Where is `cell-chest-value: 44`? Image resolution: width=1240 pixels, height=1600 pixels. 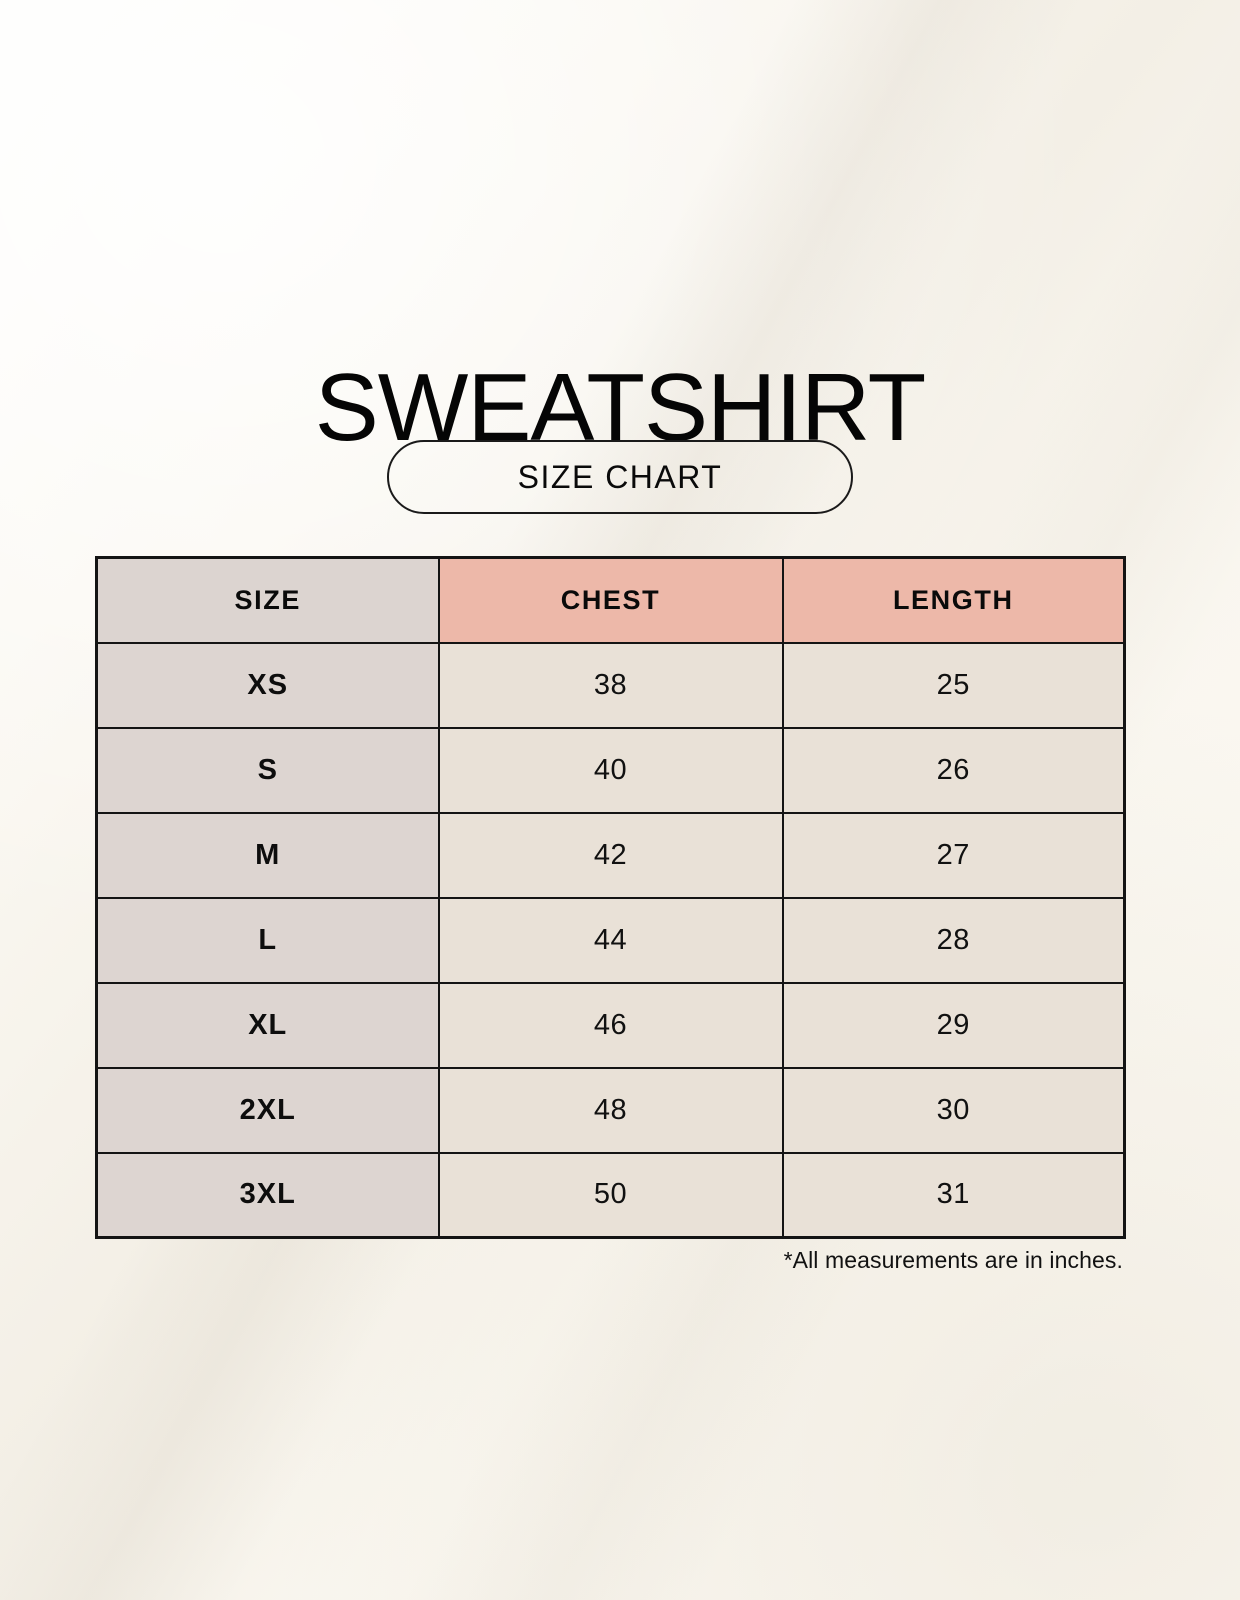 cell-chest-value: 44 is located at coordinates (610, 939).